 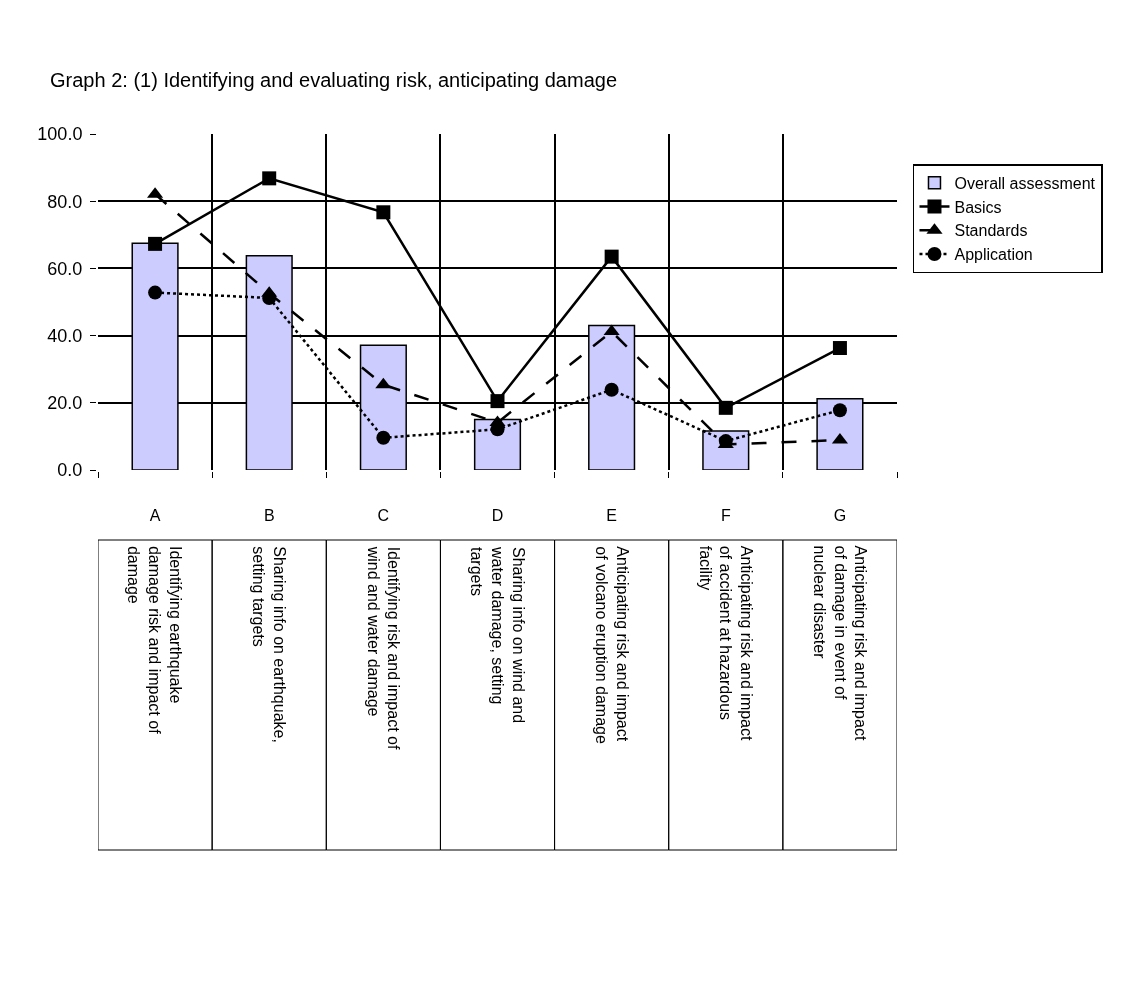 What do you see at coordinates (65, 335) in the screenshot?
I see `y-tick-label: 40.0` at bounding box center [65, 335].